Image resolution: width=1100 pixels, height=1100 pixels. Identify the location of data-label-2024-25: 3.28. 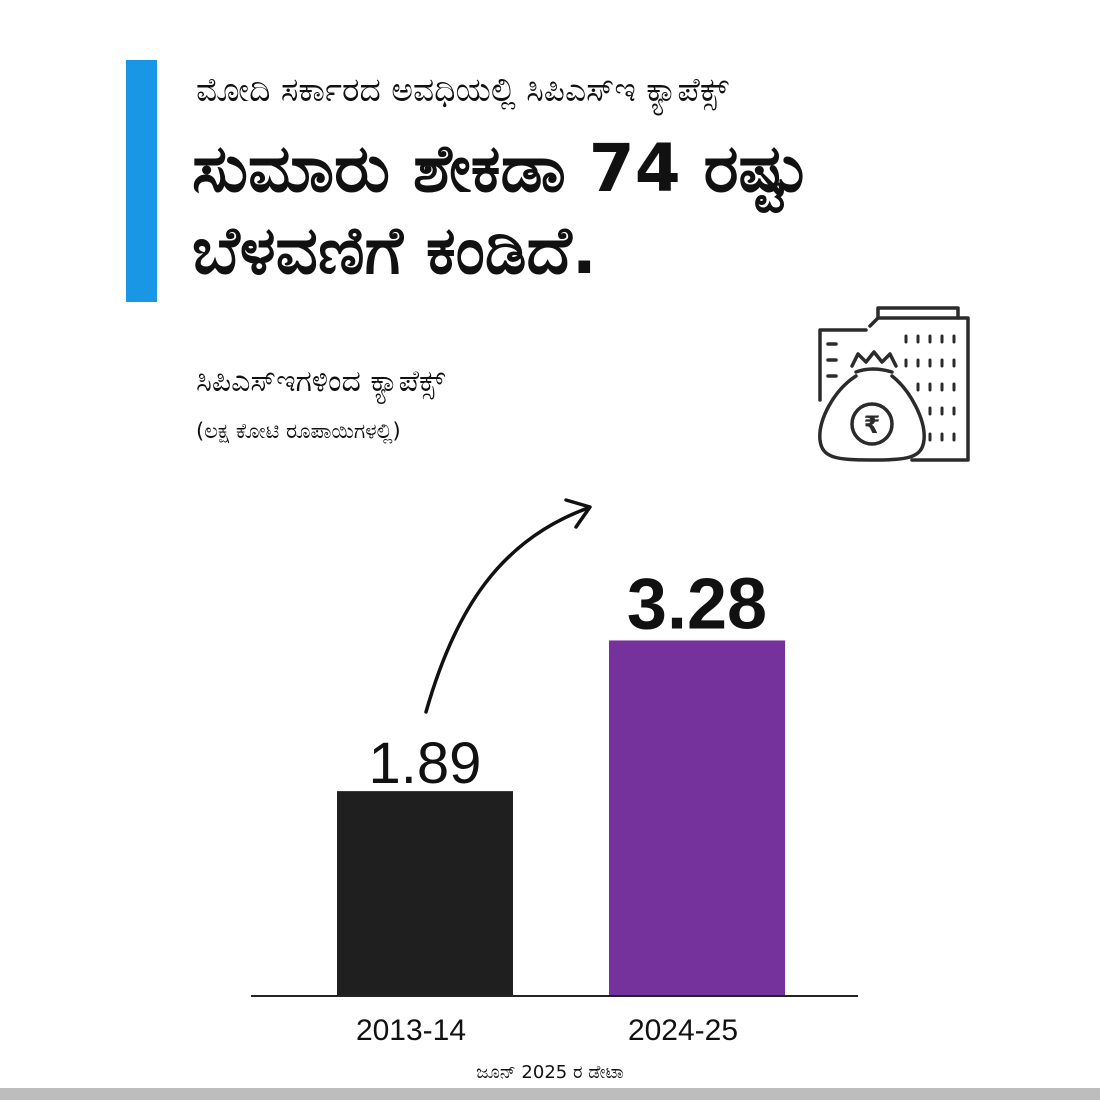
(697, 604).